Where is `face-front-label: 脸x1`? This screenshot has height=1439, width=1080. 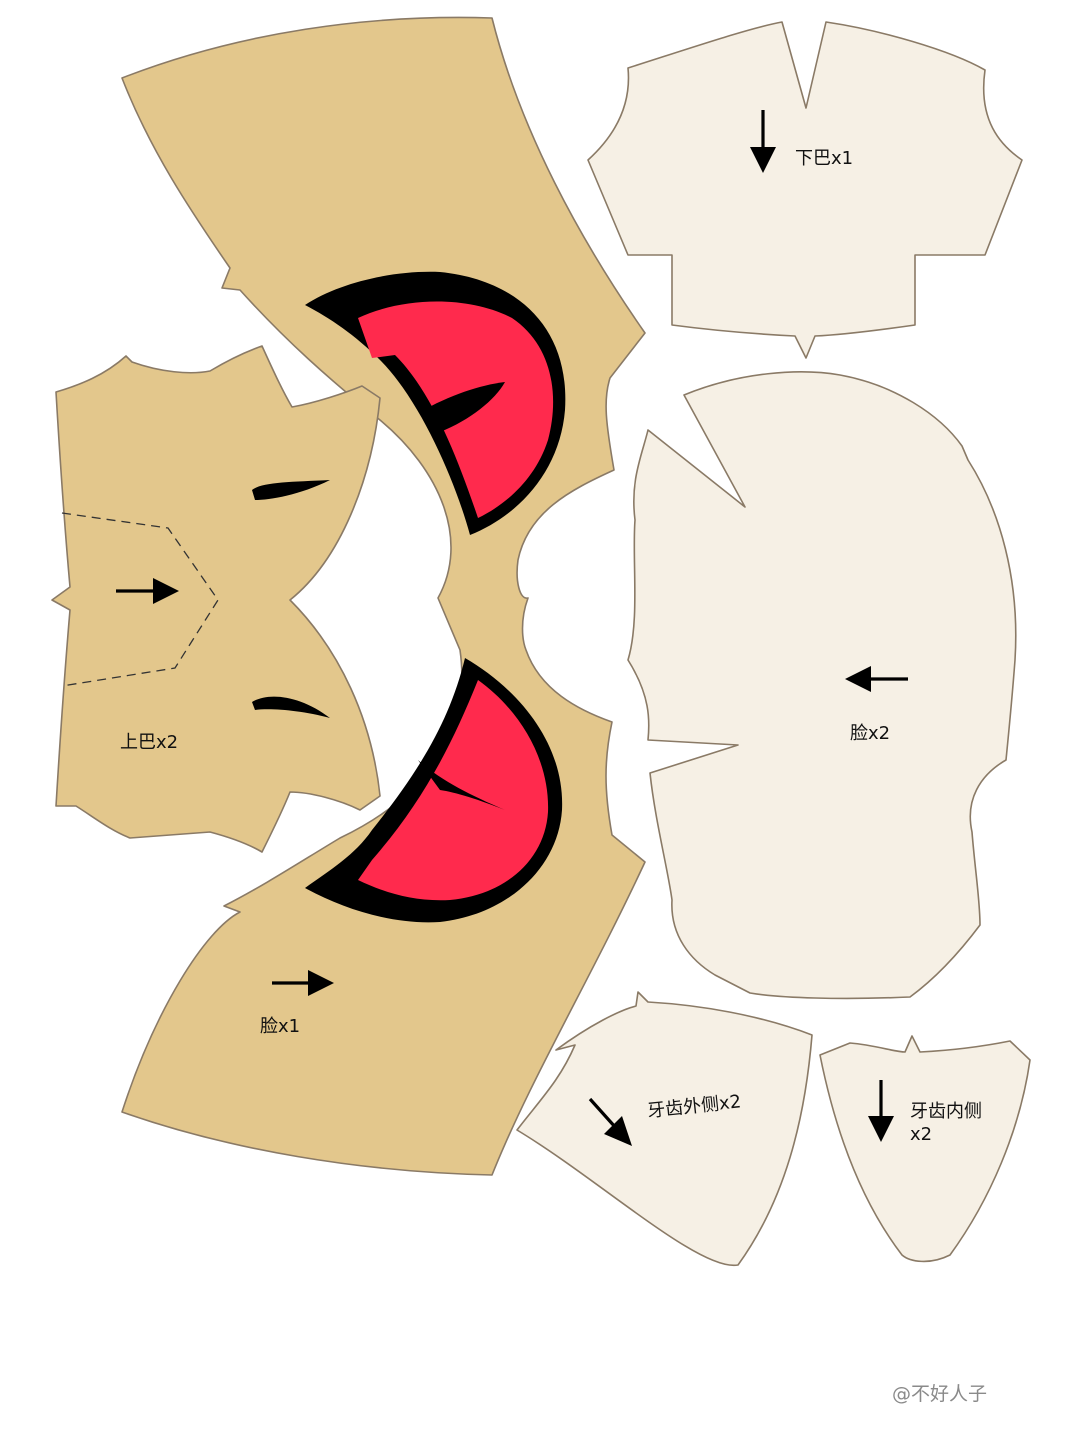 face-front-label: 脸x1 is located at coordinates (280, 1026).